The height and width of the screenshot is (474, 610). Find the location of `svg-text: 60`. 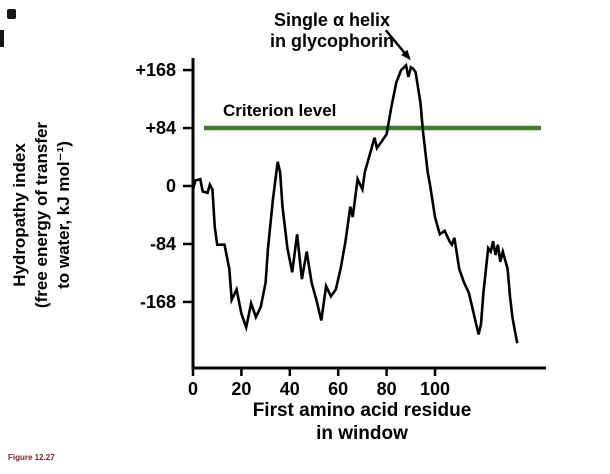

svg-text: 60 is located at coordinates (338, 389).